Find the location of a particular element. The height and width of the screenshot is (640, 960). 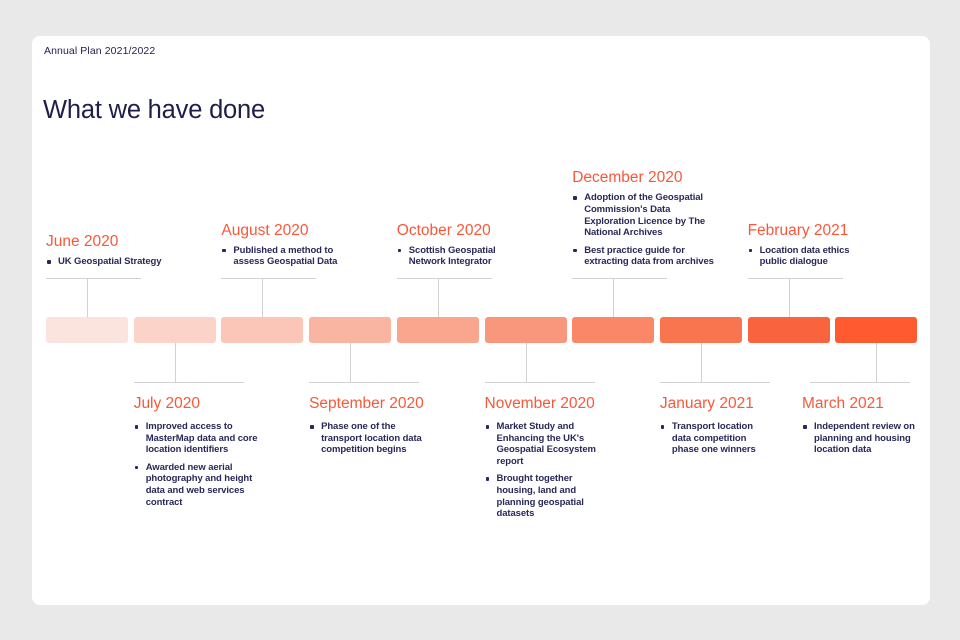

timeline-block-march-2021 is located at coordinates (876, 330).